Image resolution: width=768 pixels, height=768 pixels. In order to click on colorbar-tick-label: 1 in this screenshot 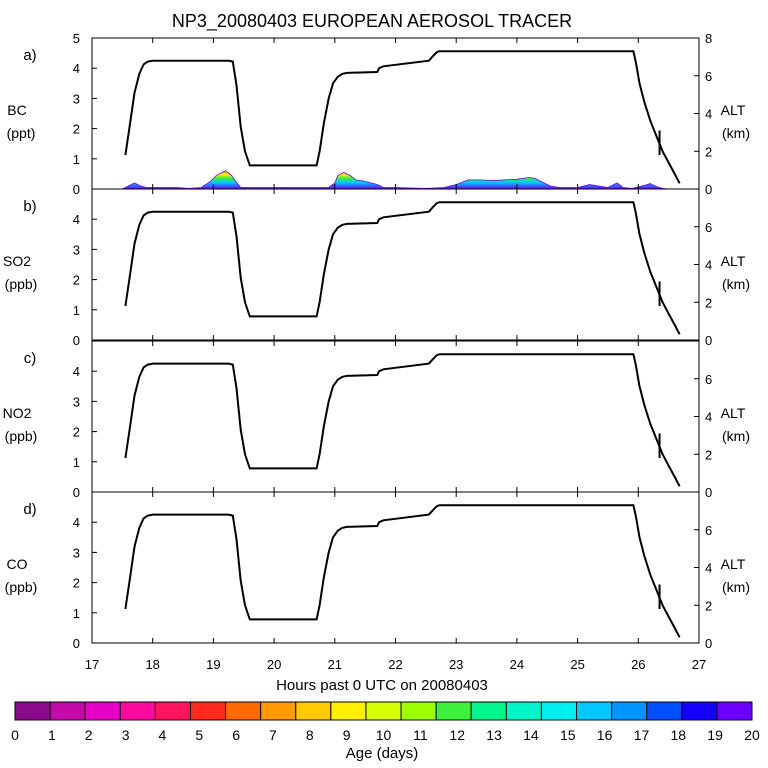, I will do `click(52, 735)`.